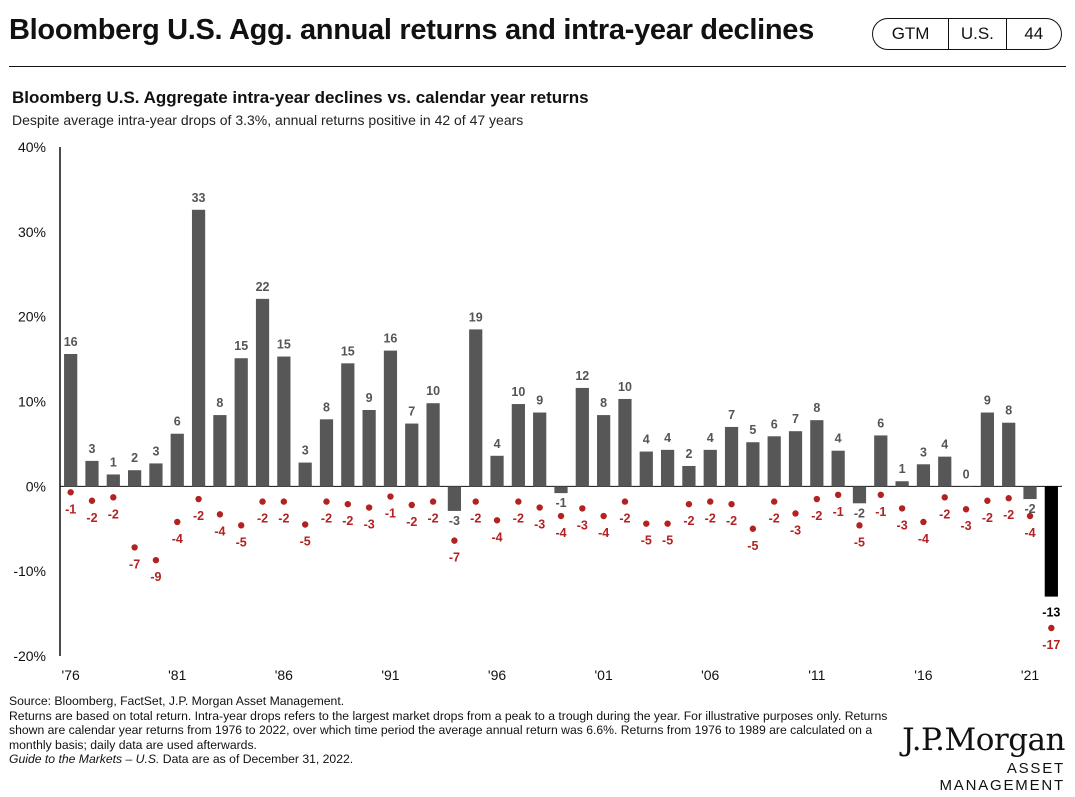 The image size is (1075, 797). I want to click on logo-subtitle: ASSET MANAGEMENT, so click(1002, 777).